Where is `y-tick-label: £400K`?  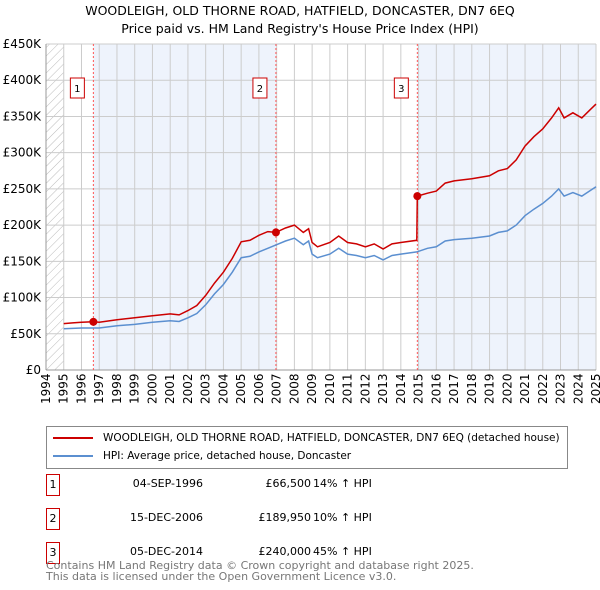
y-tick-label: £400K is located at coordinates (23, 80).